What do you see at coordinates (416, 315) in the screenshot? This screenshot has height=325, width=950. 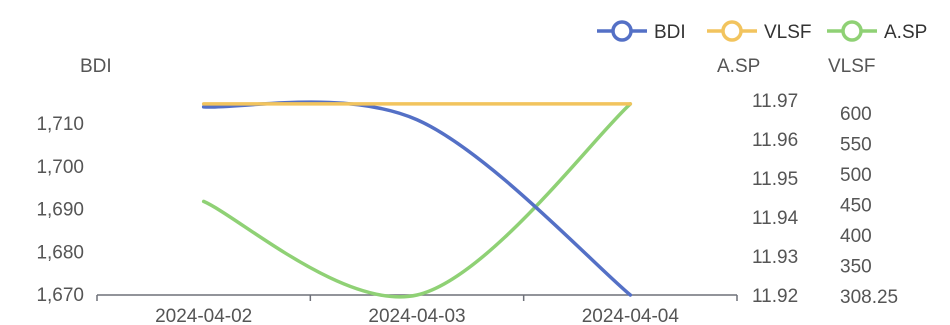 I see `x-tick-label: 2024-04-03` at bounding box center [416, 315].